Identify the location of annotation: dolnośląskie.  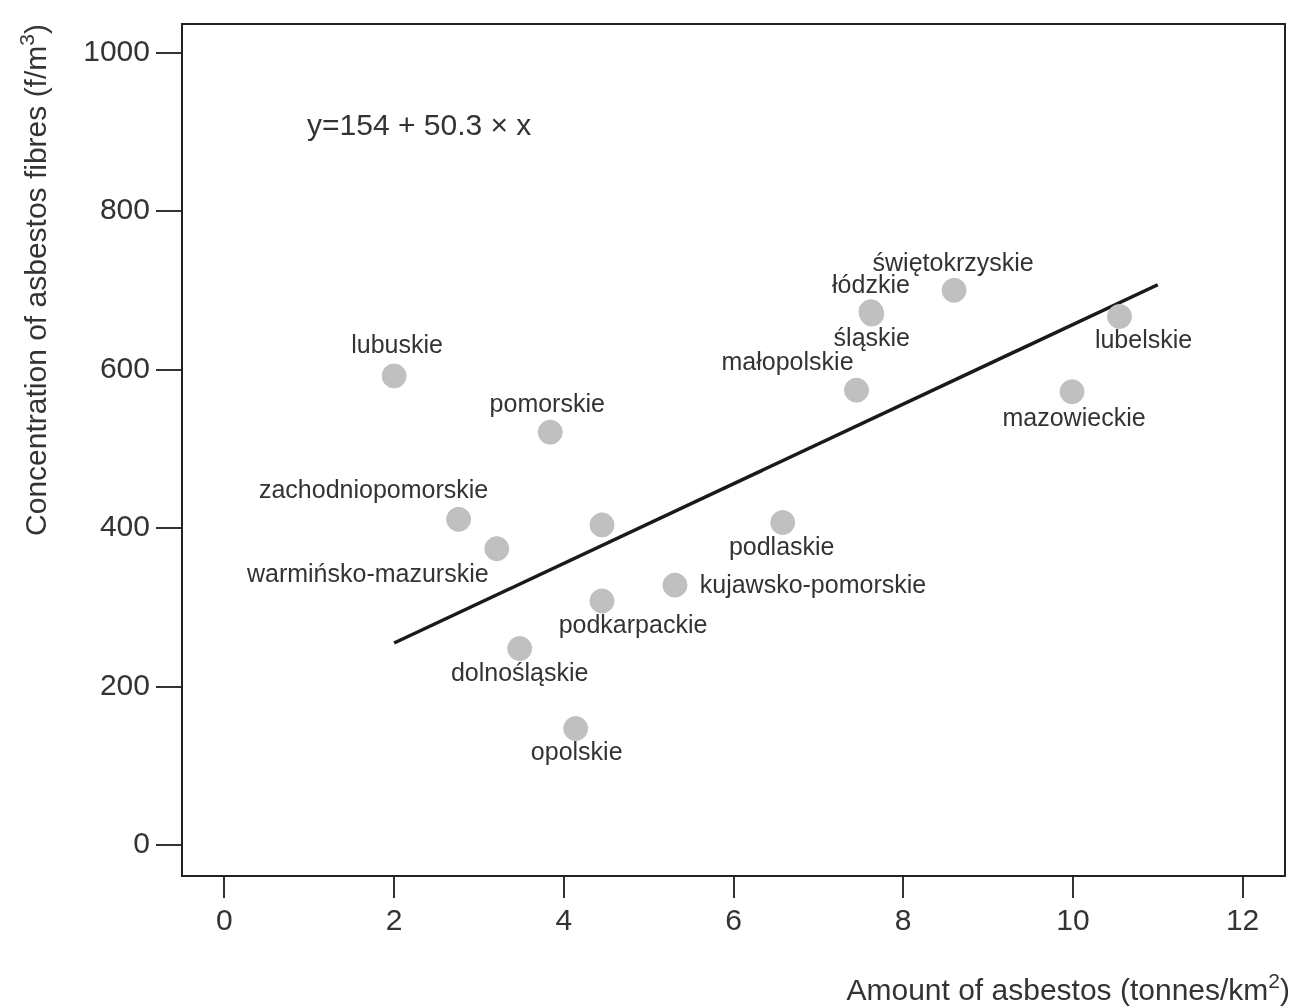
(519, 672).